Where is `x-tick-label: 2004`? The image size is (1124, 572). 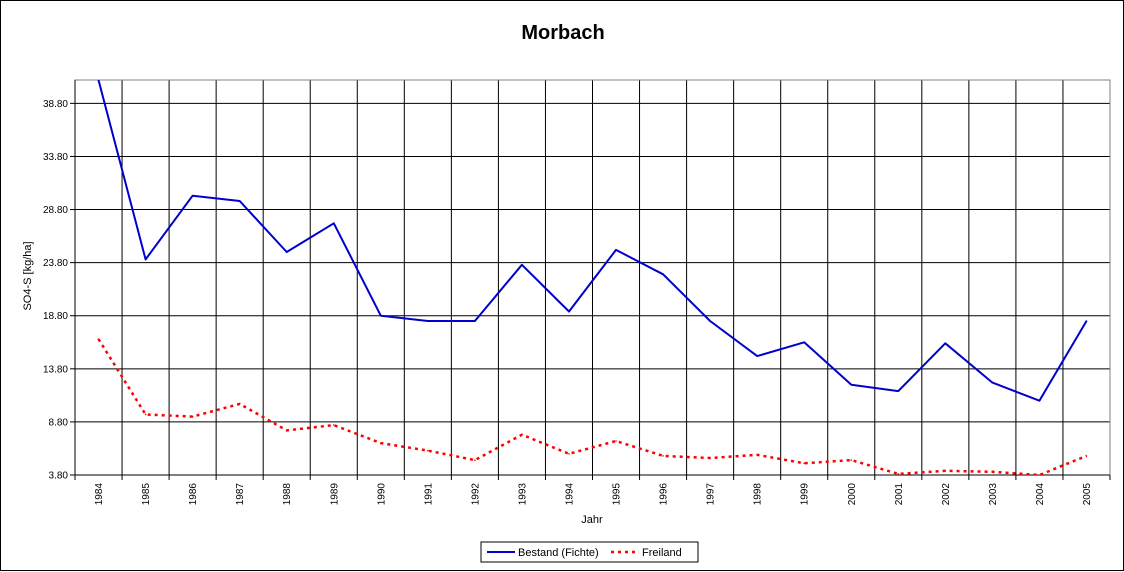
x-tick-label: 2004 is located at coordinates (1040, 494).